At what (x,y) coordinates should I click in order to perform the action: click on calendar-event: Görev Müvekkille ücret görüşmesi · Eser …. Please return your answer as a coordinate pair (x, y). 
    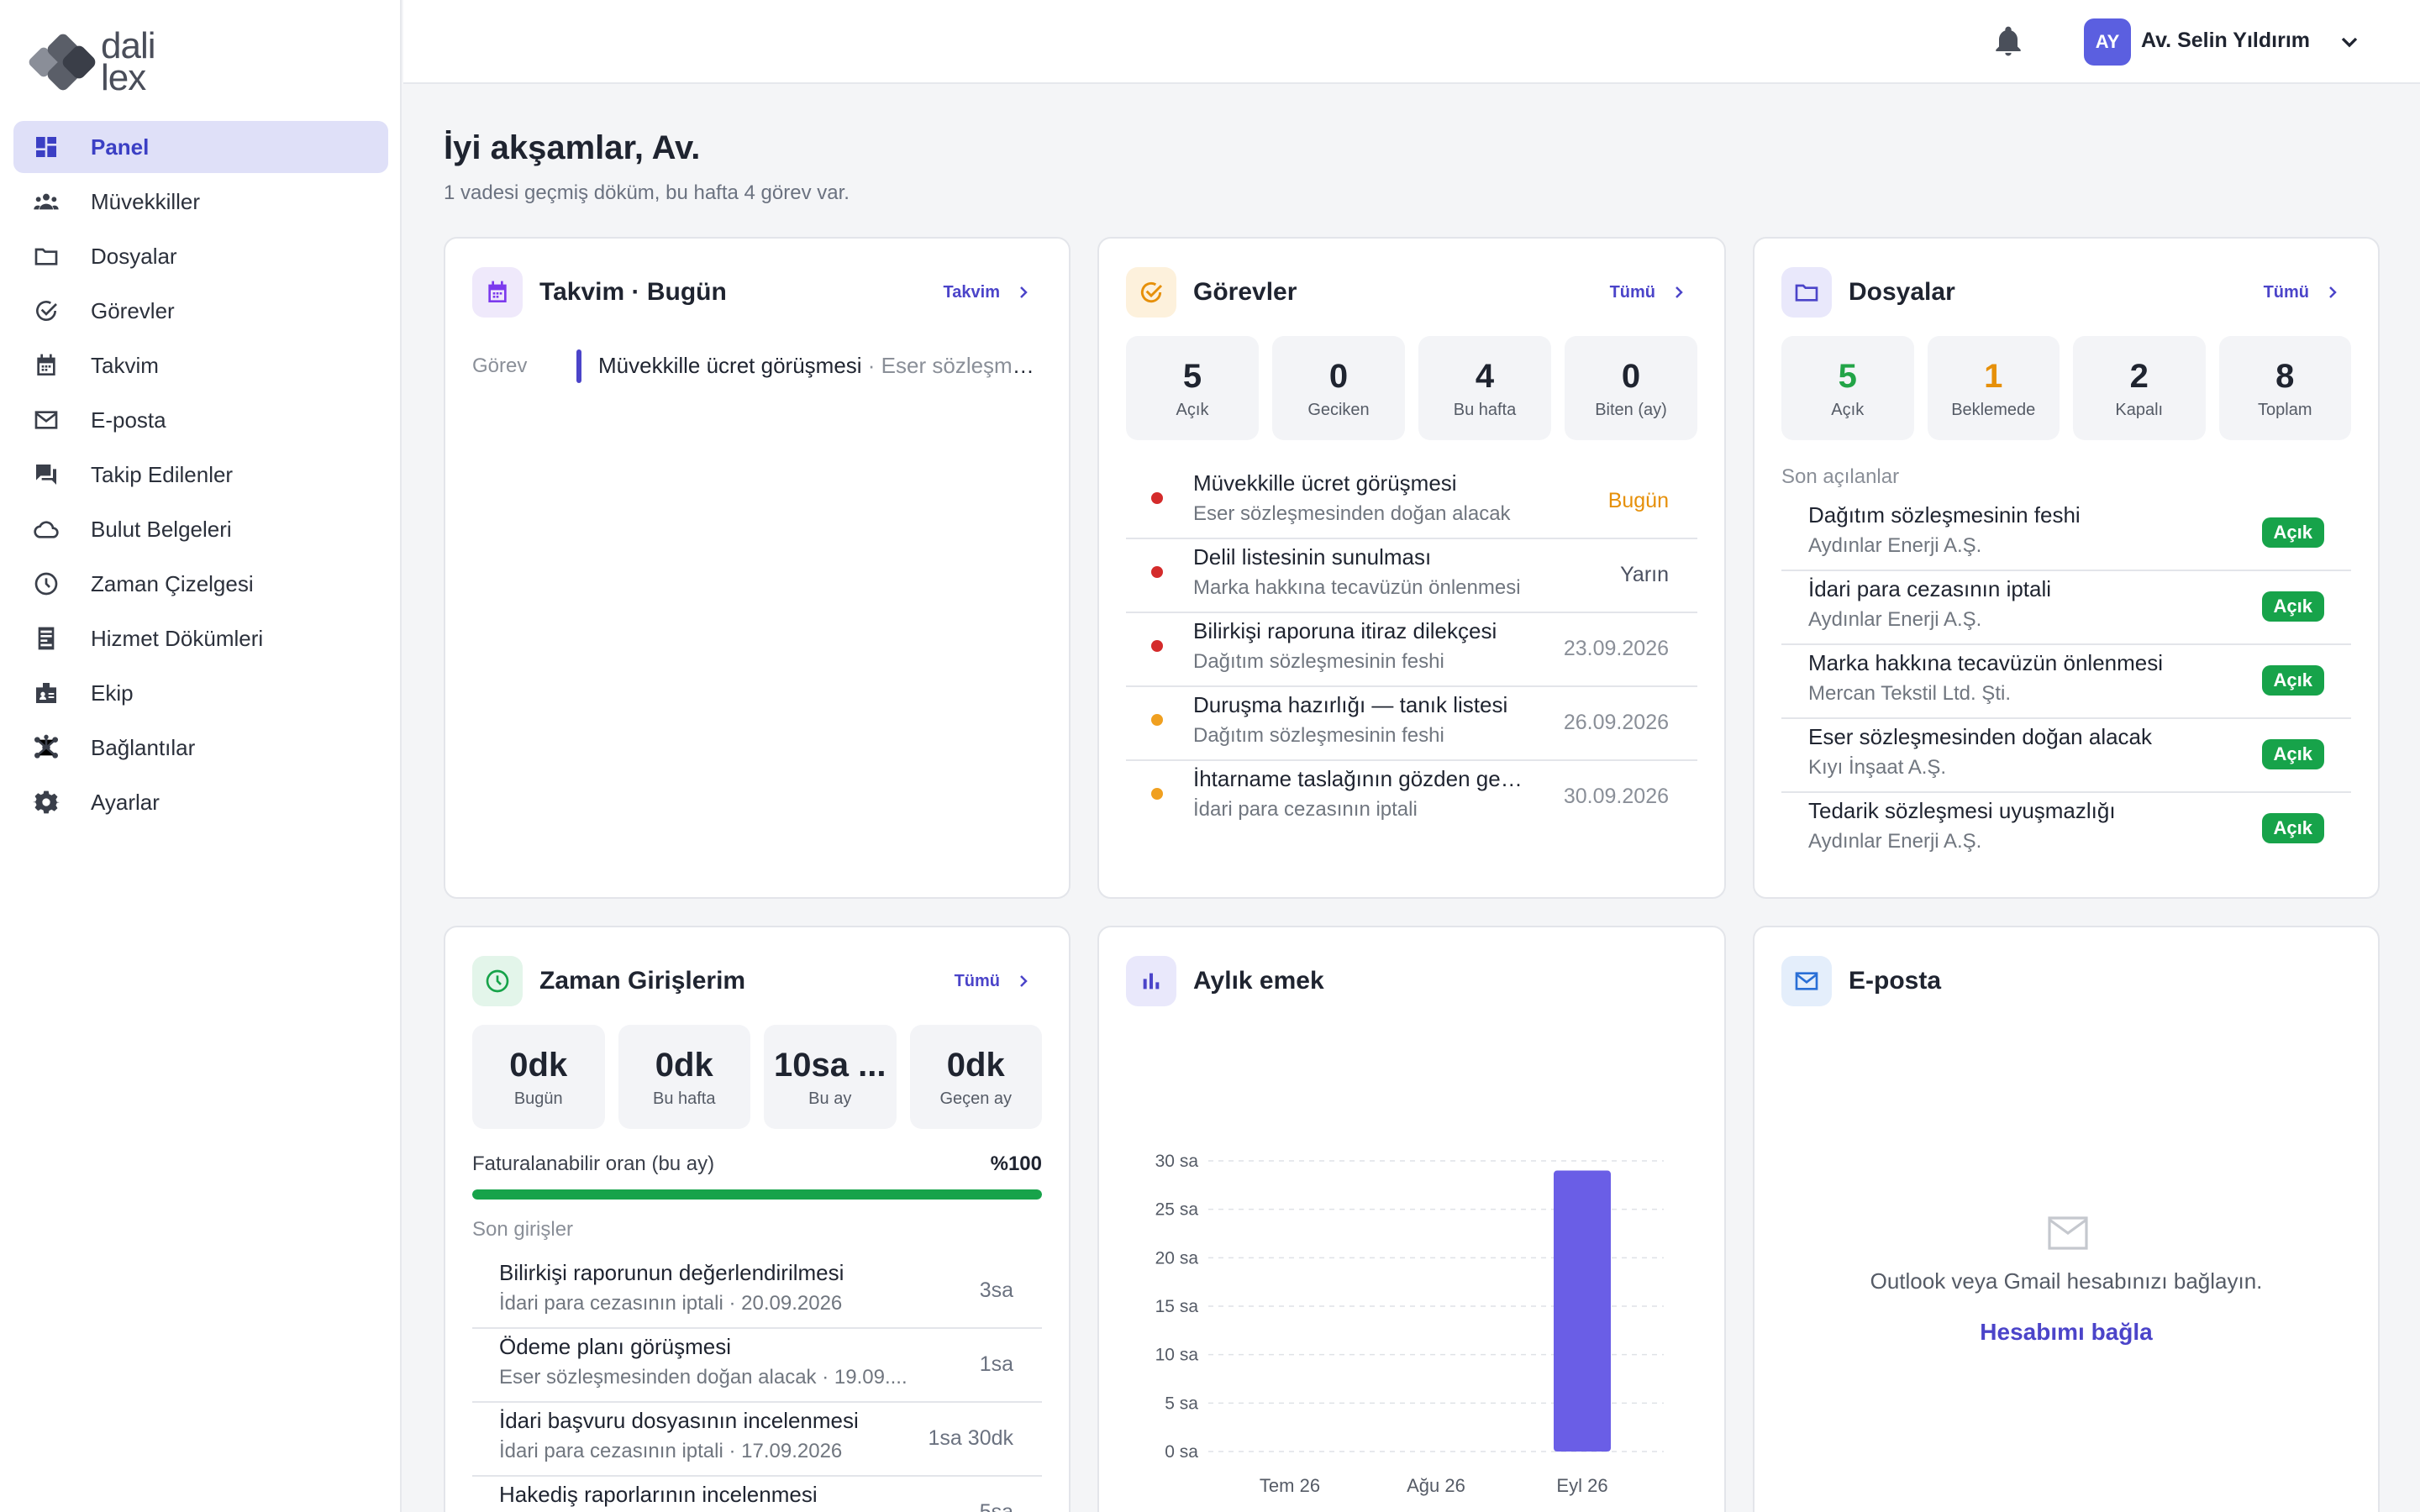
    Looking at the image, I should click on (758, 366).